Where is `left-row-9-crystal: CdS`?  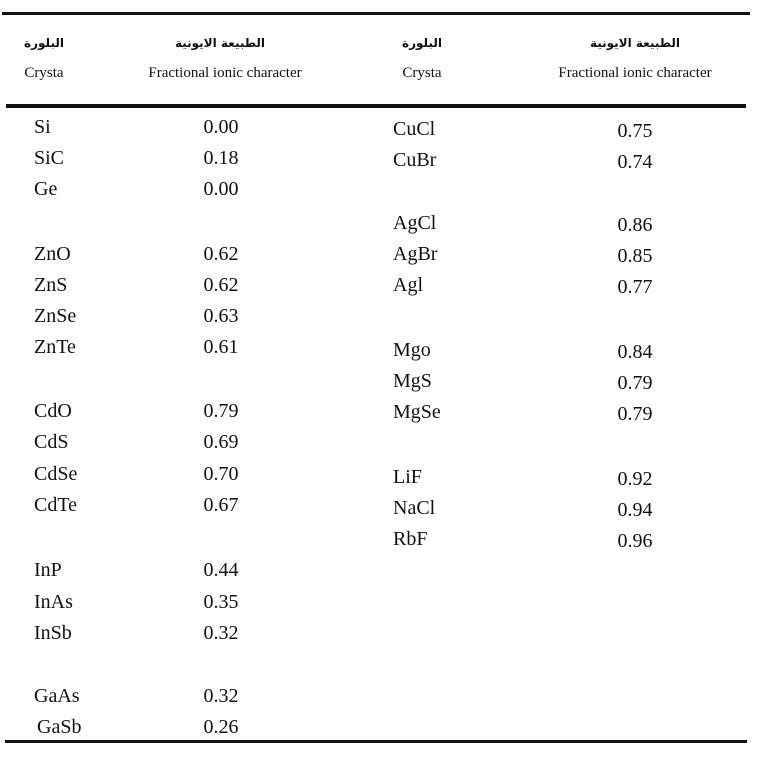 left-row-9-crystal: CdS is located at coordinates (51, 442).